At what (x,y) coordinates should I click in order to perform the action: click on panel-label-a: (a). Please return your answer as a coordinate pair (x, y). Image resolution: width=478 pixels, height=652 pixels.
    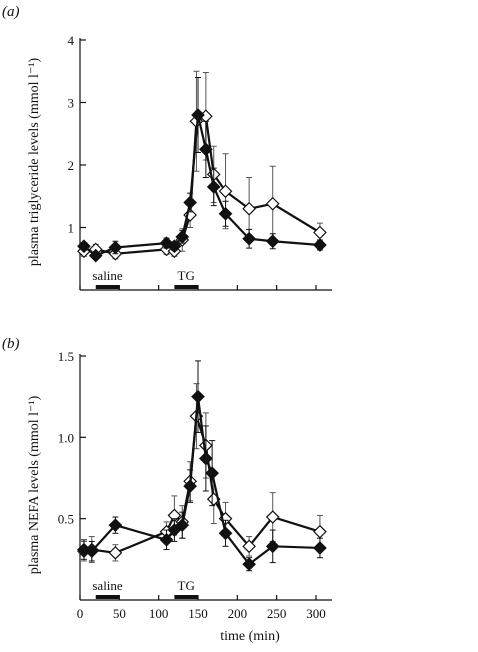
    Looking at the image, I should click on (11, 12).